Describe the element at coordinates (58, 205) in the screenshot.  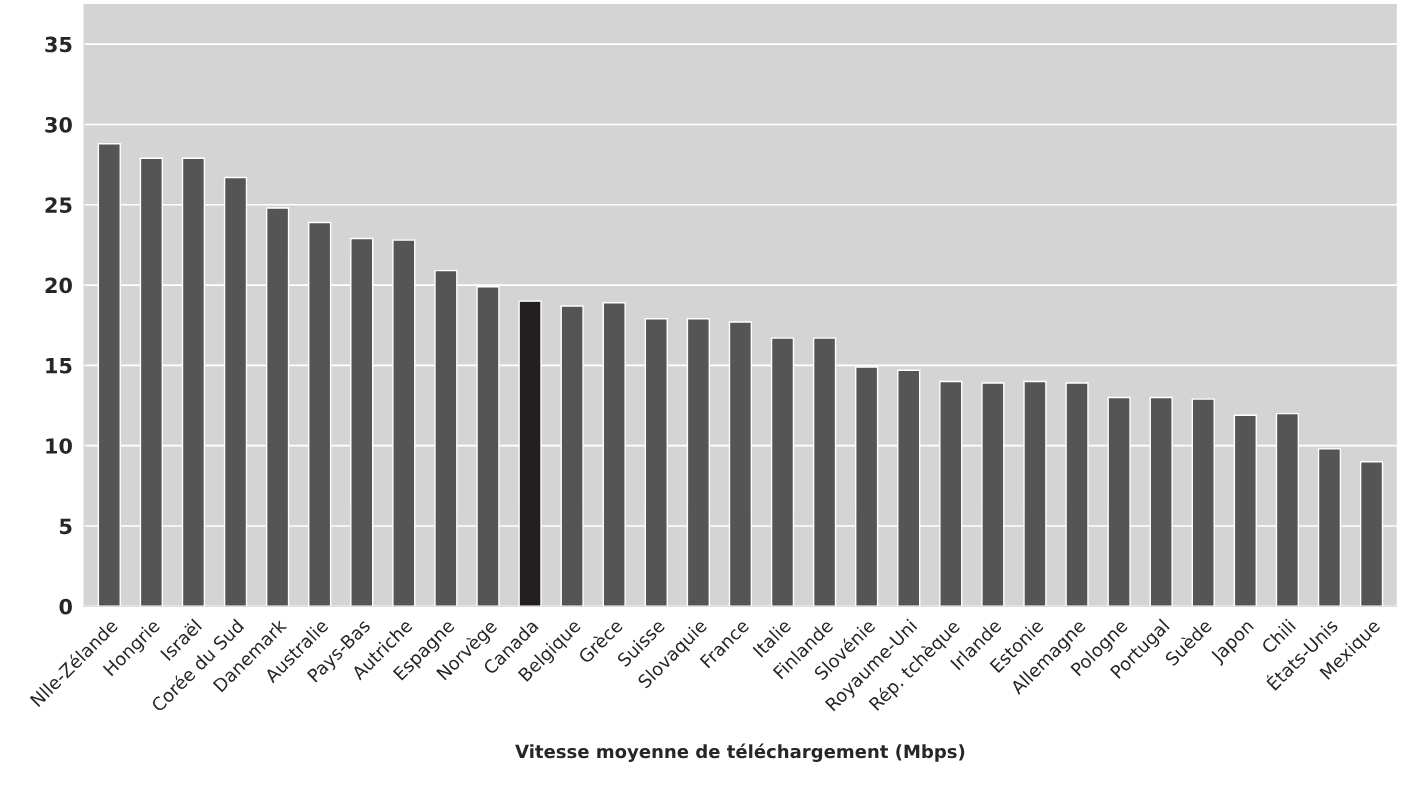
I see `y-tick-label: 25` at that location.